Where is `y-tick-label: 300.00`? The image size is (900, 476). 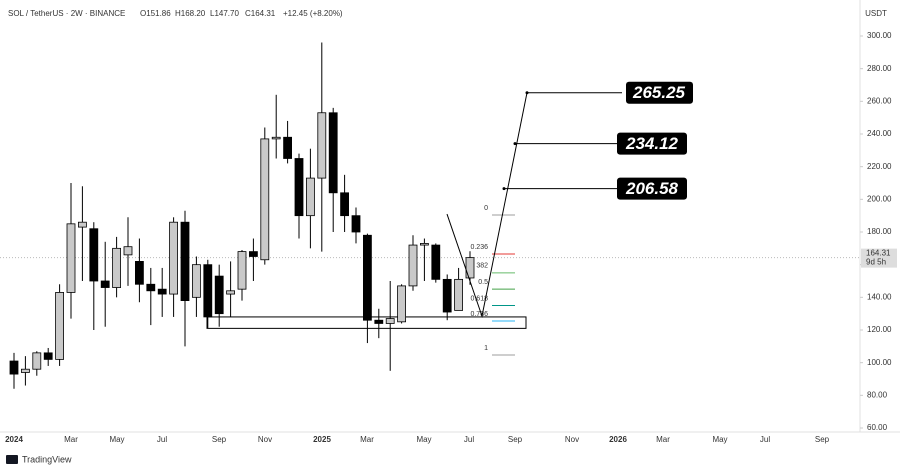
y-tick-label: 300.00 is located at coordinates (879, 35).